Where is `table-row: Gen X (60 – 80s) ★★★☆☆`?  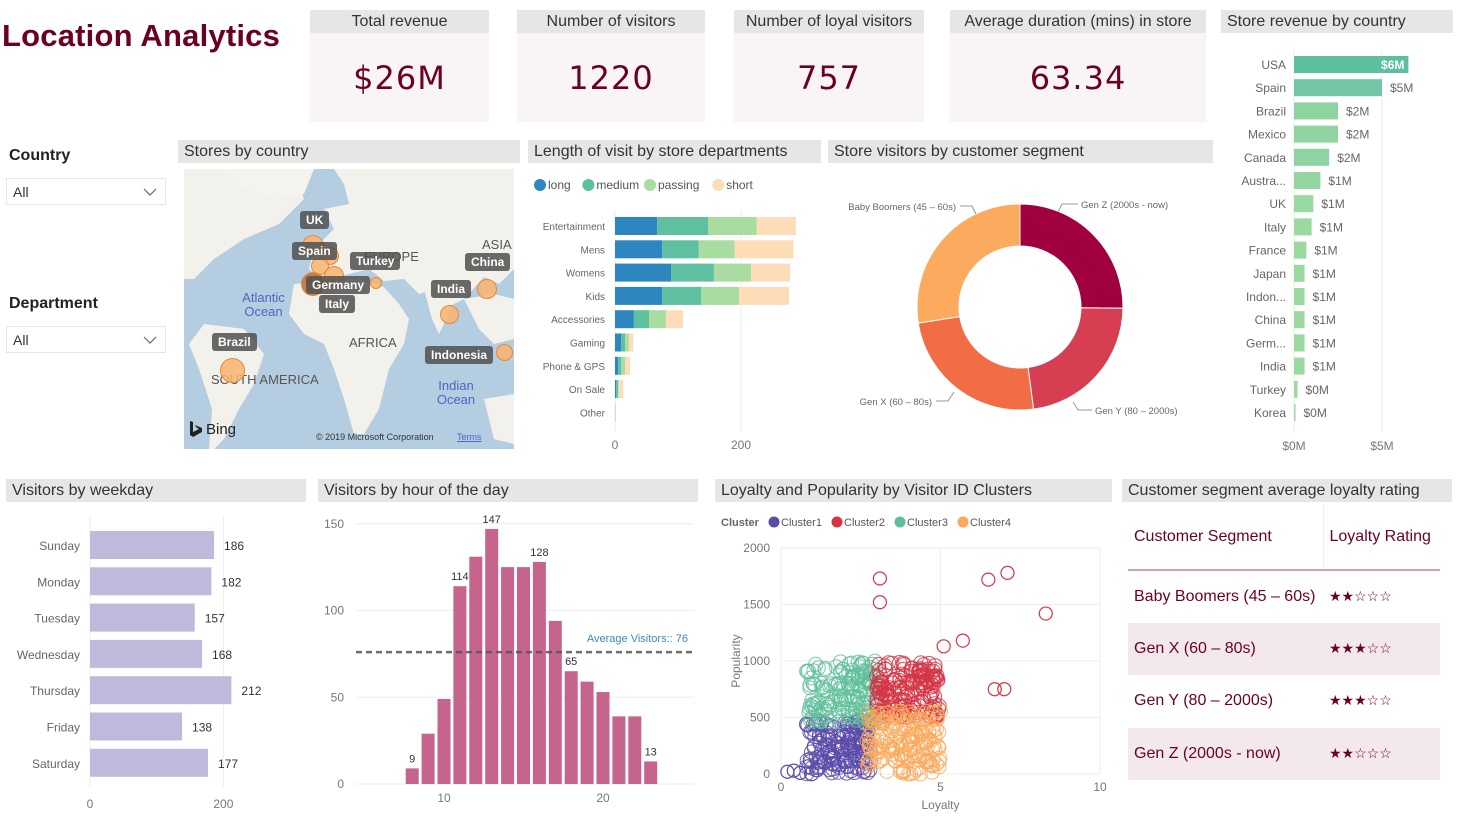
table-row: Gen X (60 – 80s) ★★★☆☆ is located at coordinates (1284, 648).